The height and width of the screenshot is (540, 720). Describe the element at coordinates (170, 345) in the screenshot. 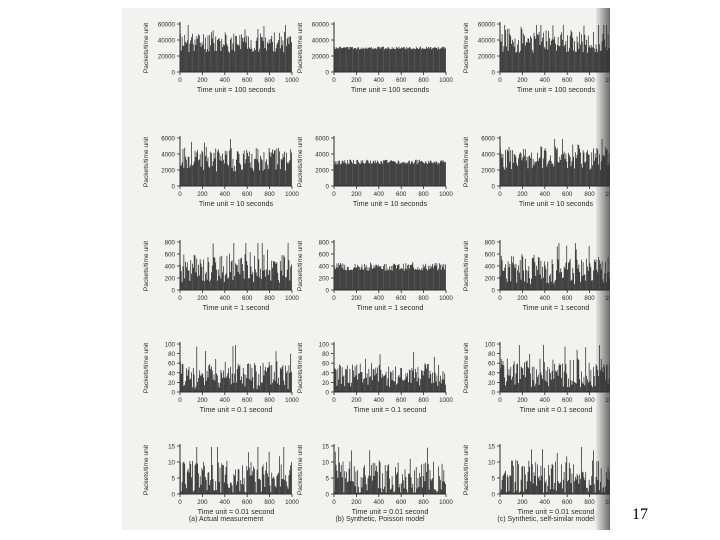

I see `y-tick-label: 100` at that location.